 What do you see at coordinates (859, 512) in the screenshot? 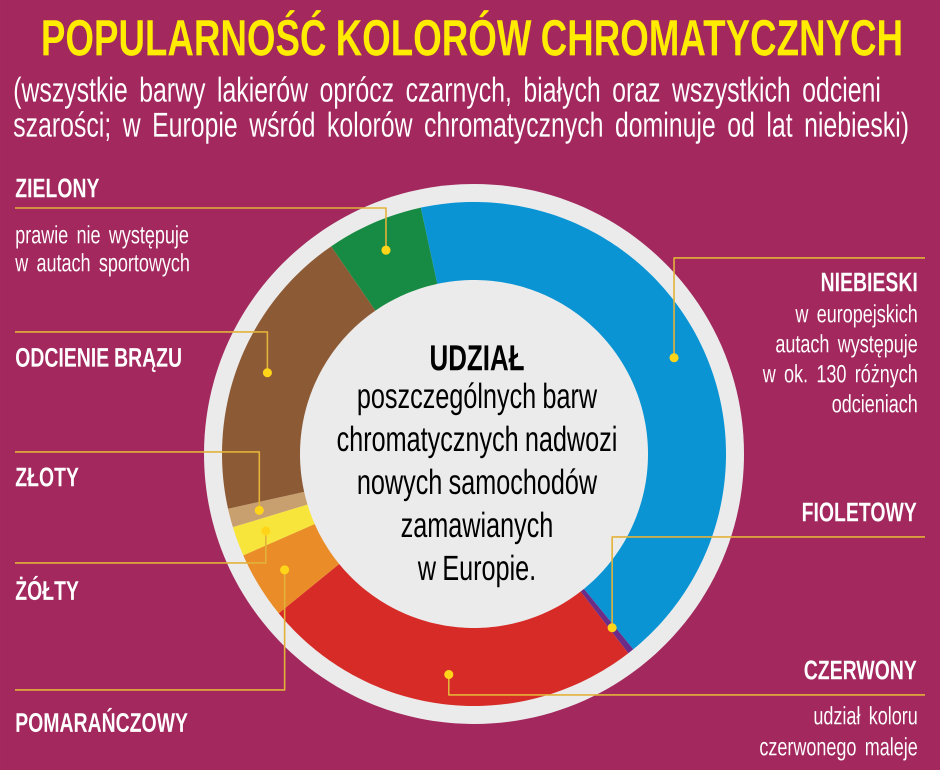
I see `slice-label: FIOLETOWY` at bounding box center [859, 512].